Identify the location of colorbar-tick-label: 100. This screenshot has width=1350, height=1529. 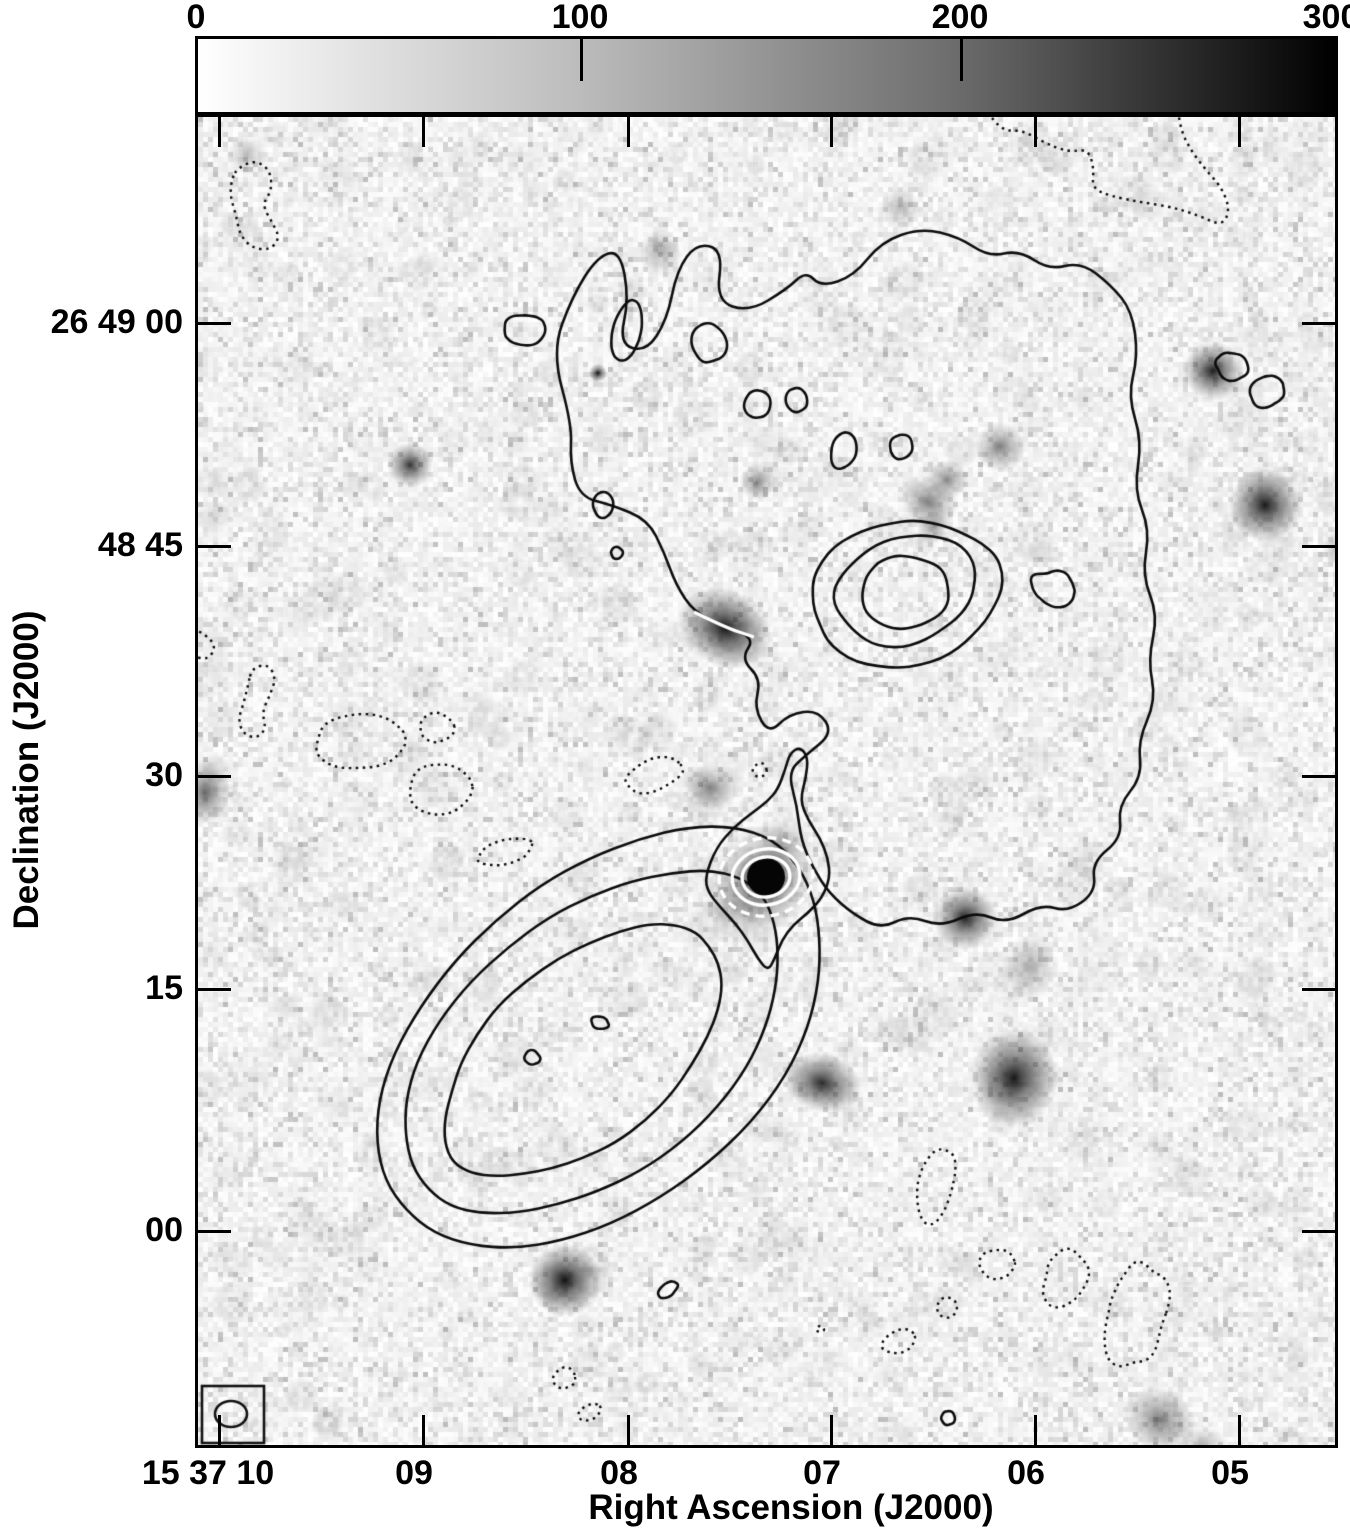
(580, 18).